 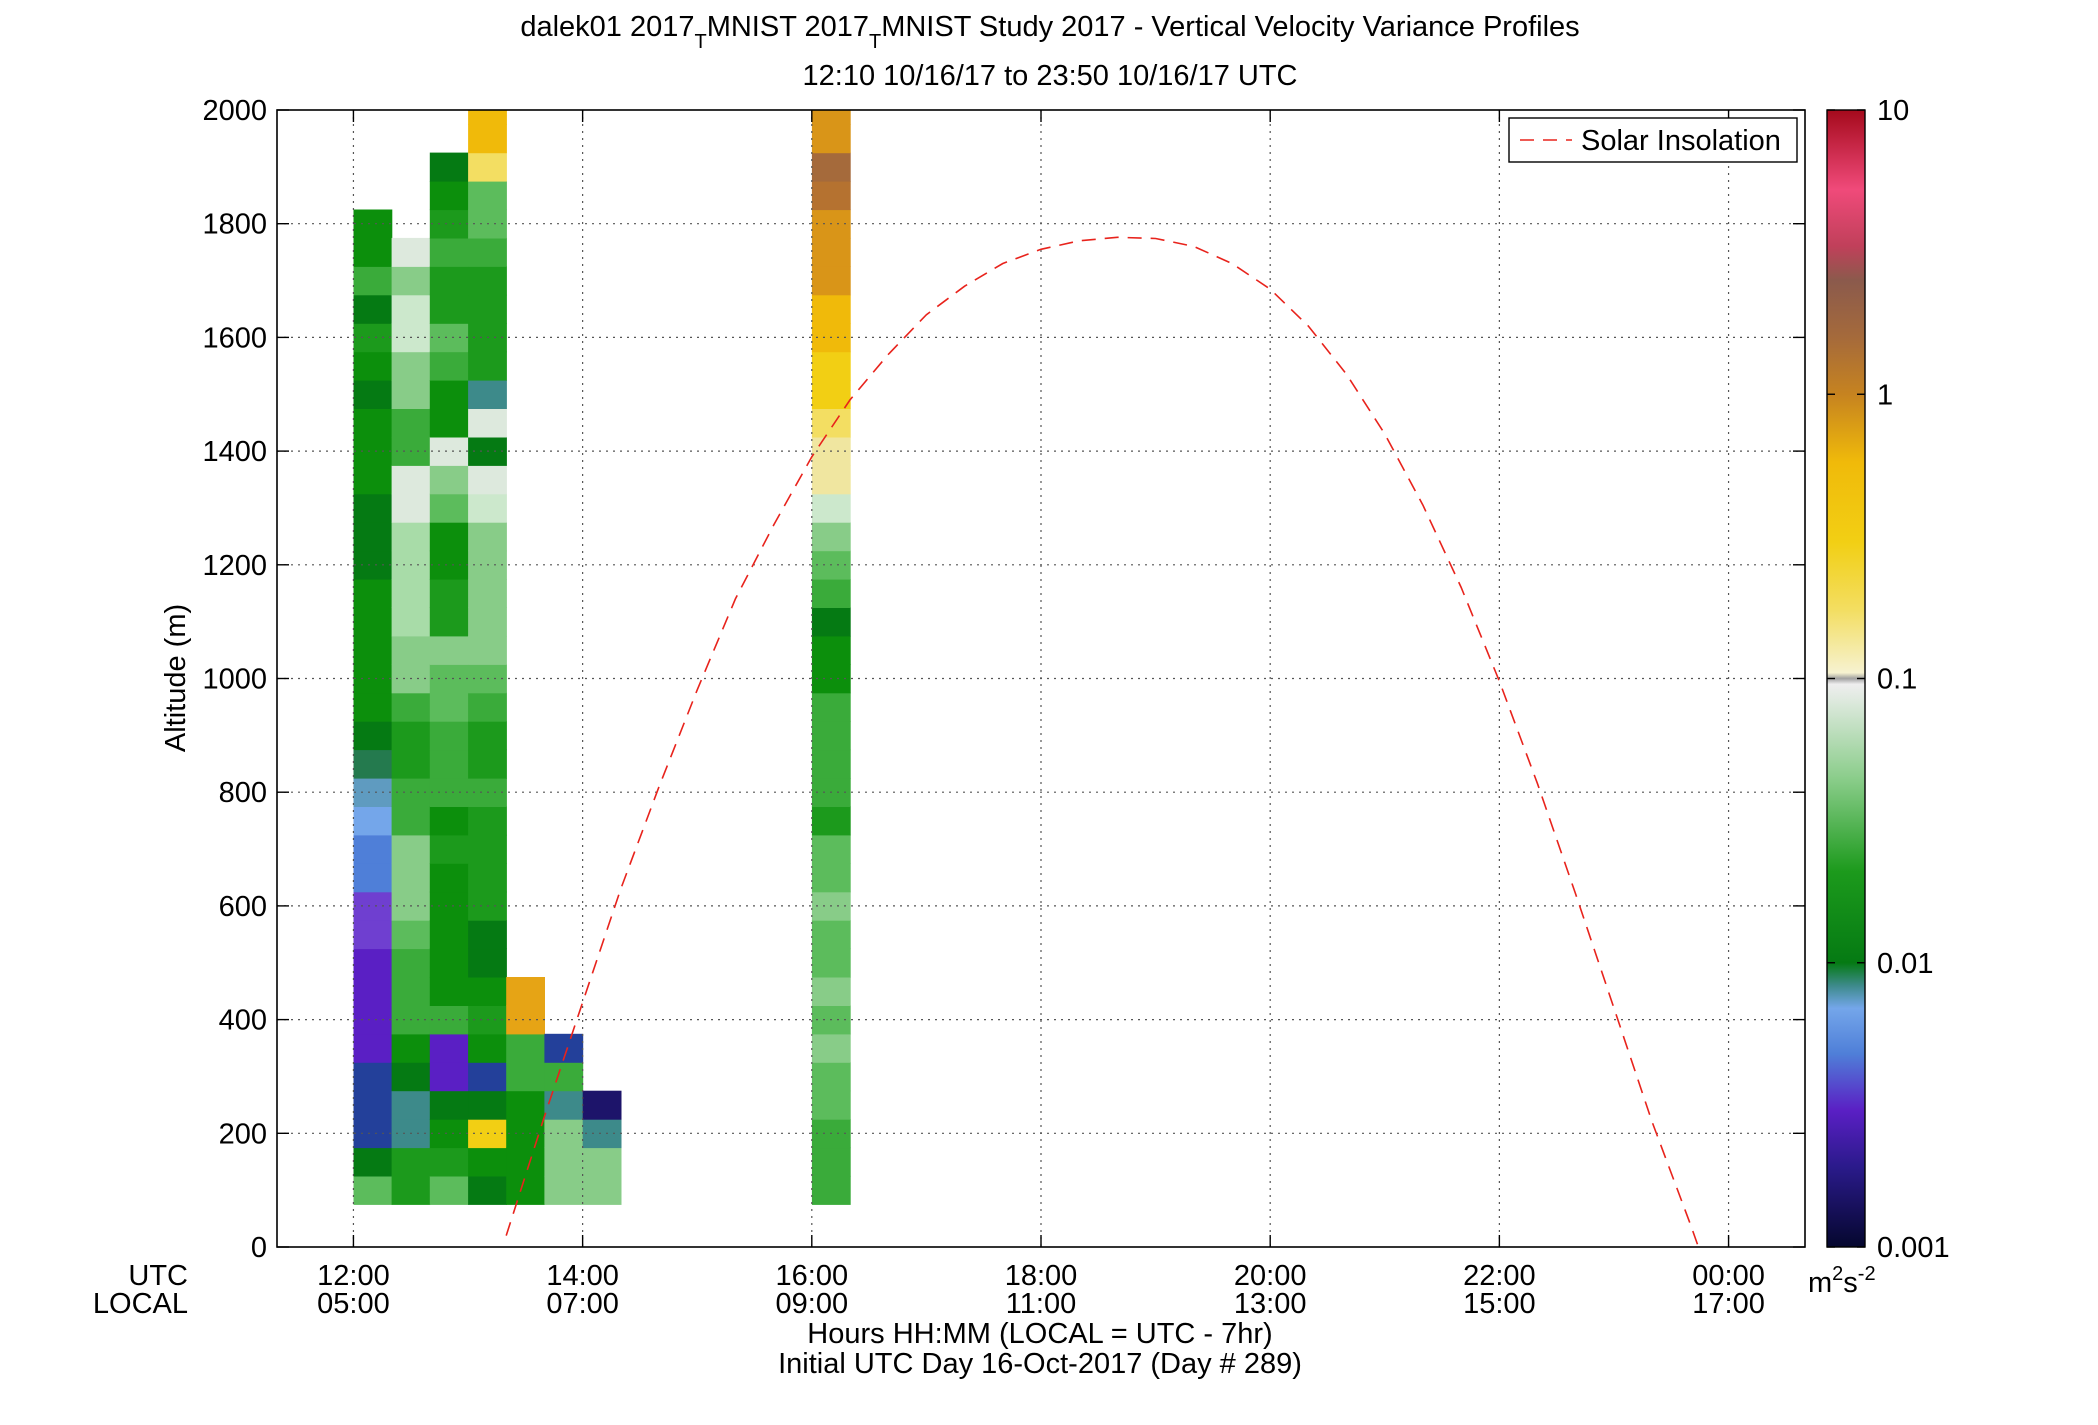 What do you see at coordinates (1888, 679) in the screenshot?
I see `colorbar-ticks: 10 1 0.1 0.01 0.001` at bounding box center [1888, 679].